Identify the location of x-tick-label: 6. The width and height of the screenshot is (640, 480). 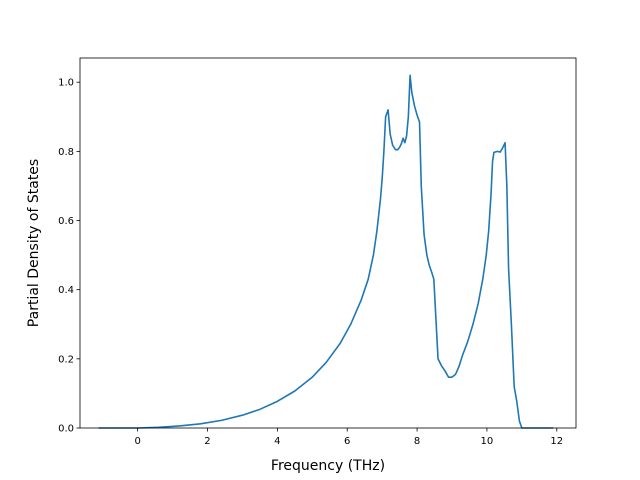
(347, 441).